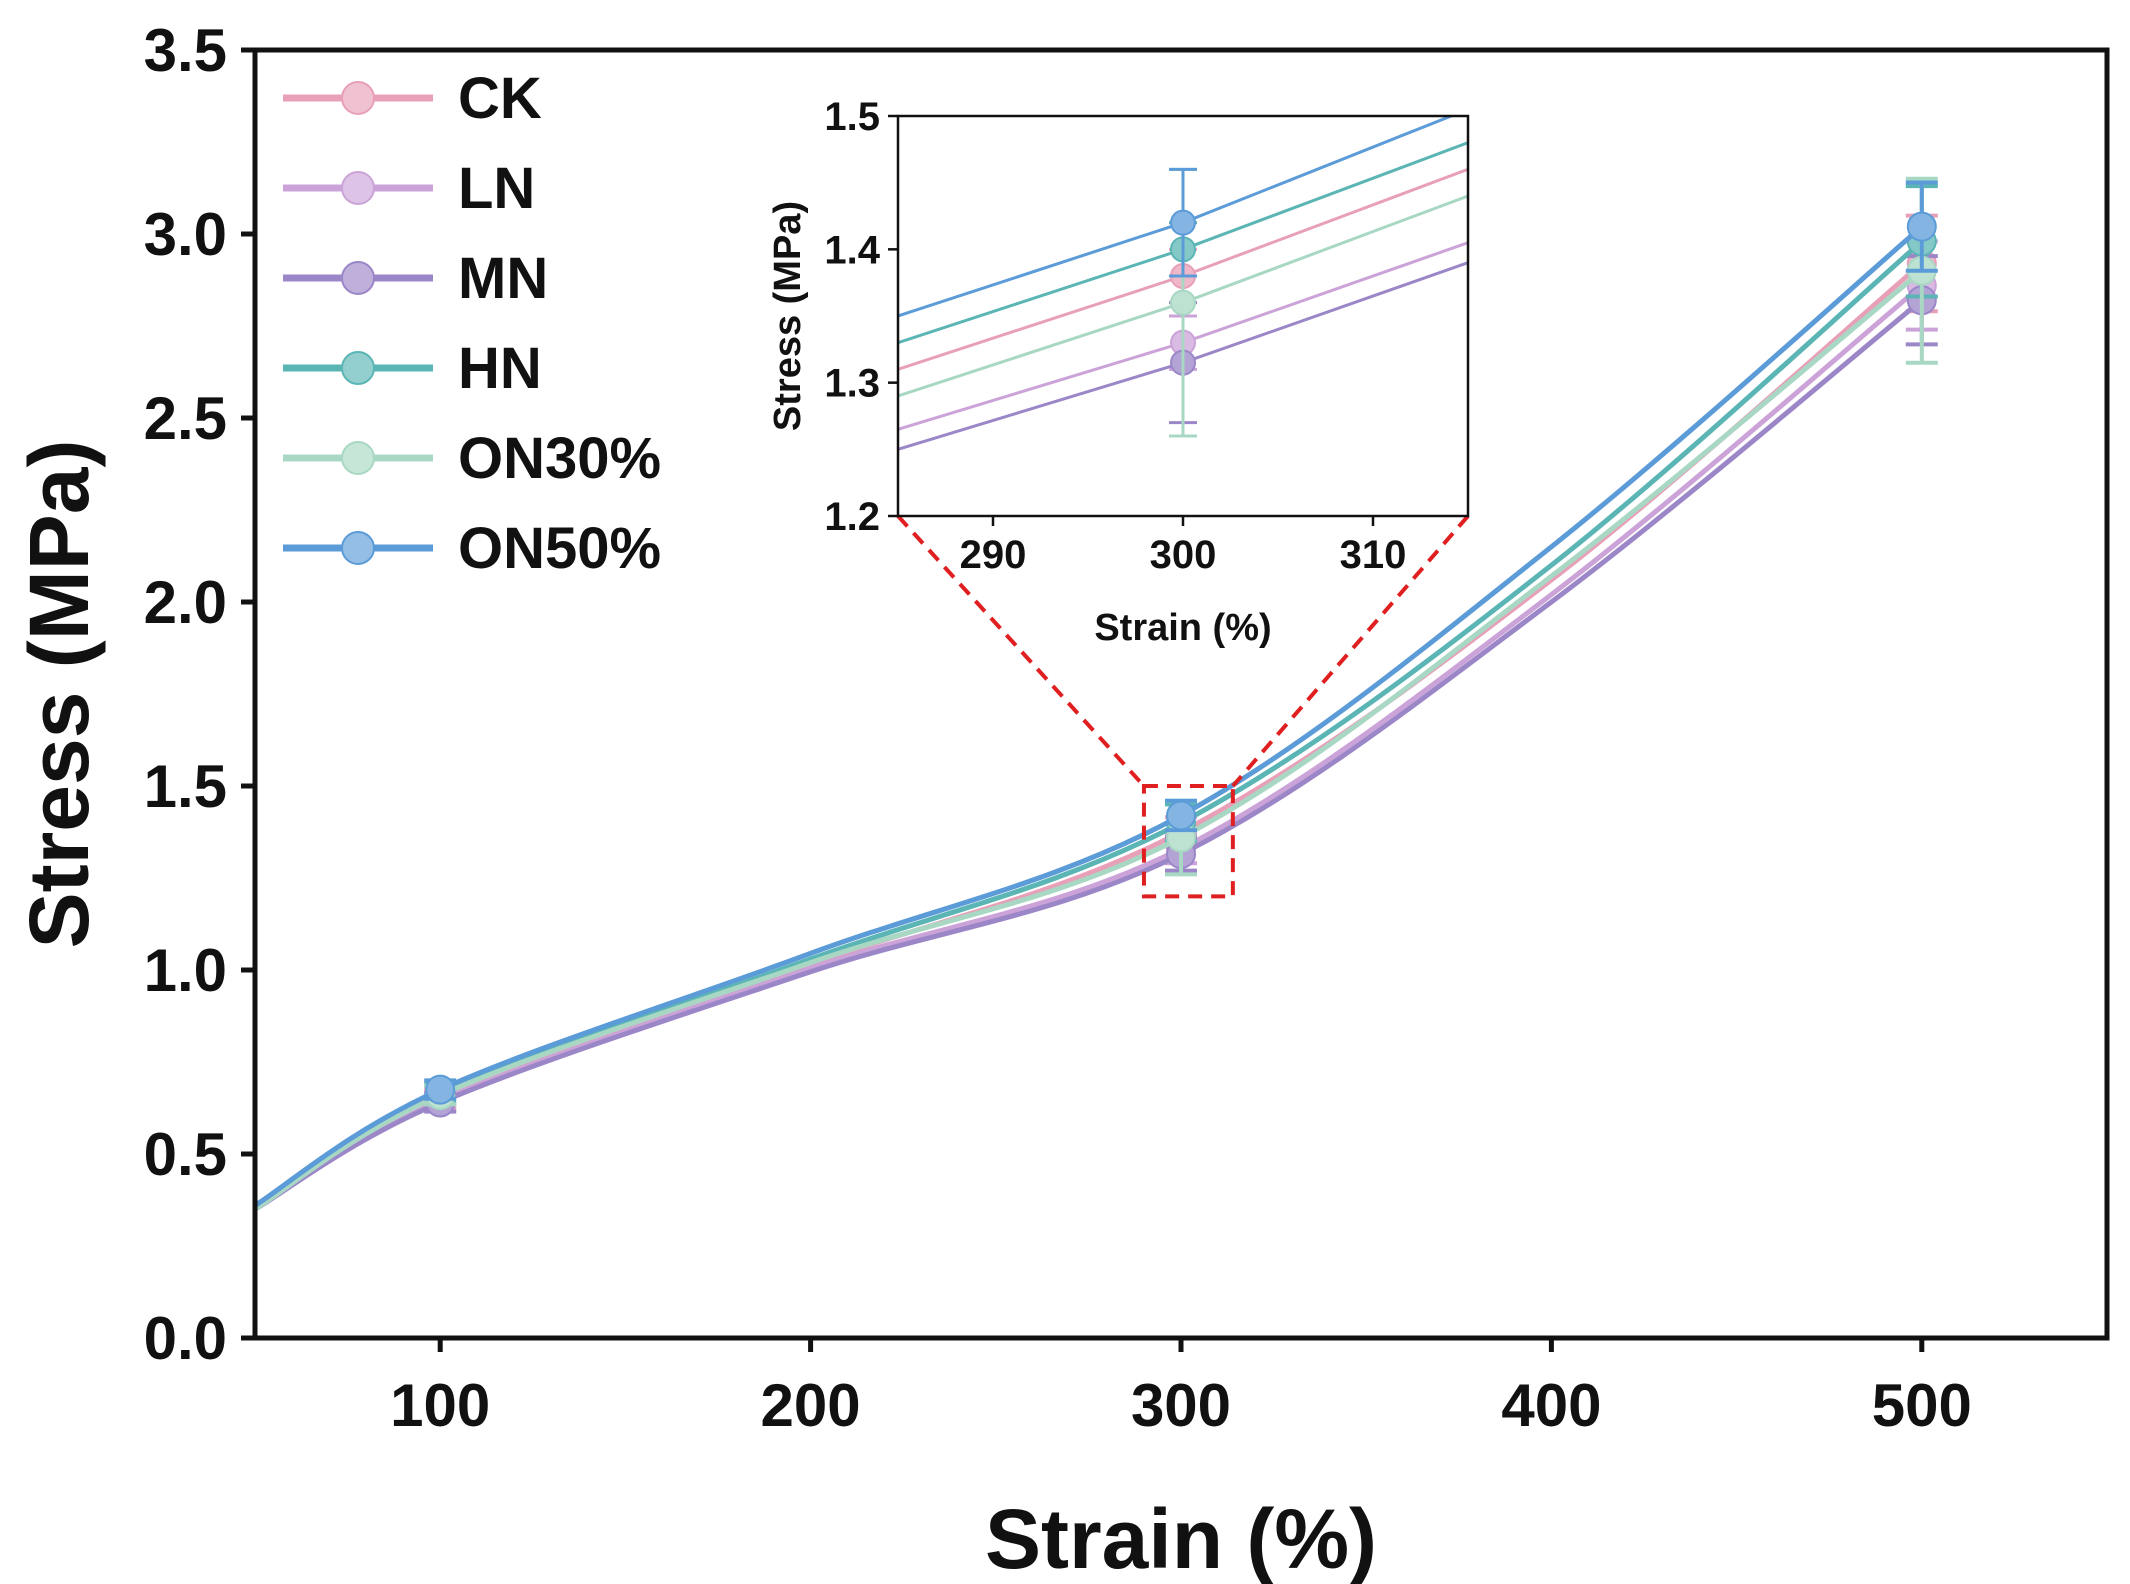 Image resolution: width=2130 pixels, height=1584 pixels. What do you see at coordinates (472, 323) in the screenshot?
I see `legend: CK LN MN HN ON30% ON50%` at bounding box center [472, 323].